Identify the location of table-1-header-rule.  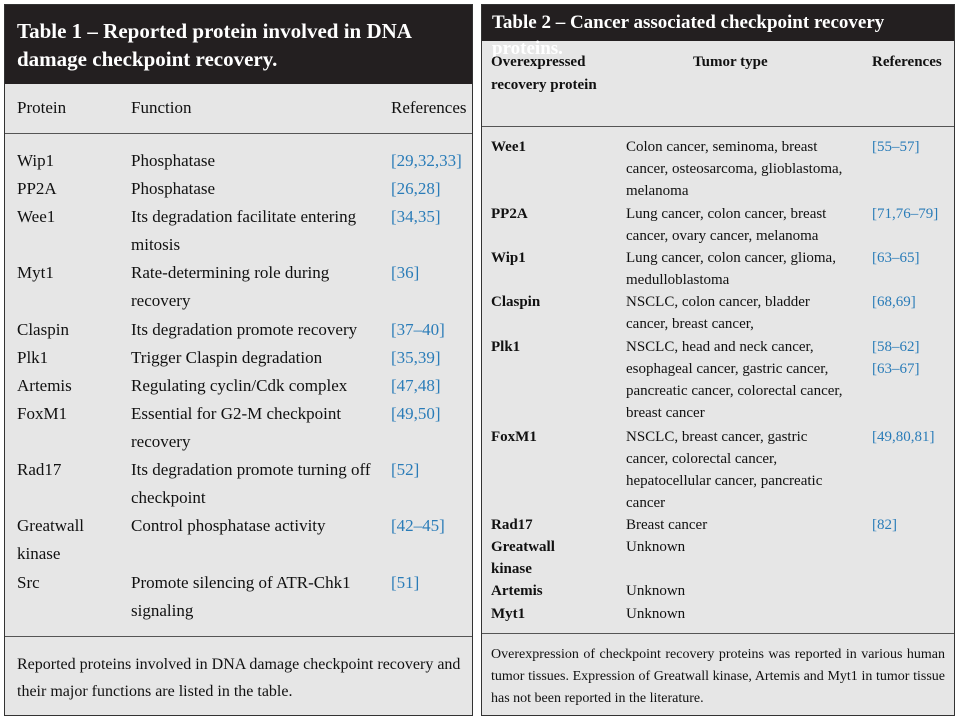
(238, 133).